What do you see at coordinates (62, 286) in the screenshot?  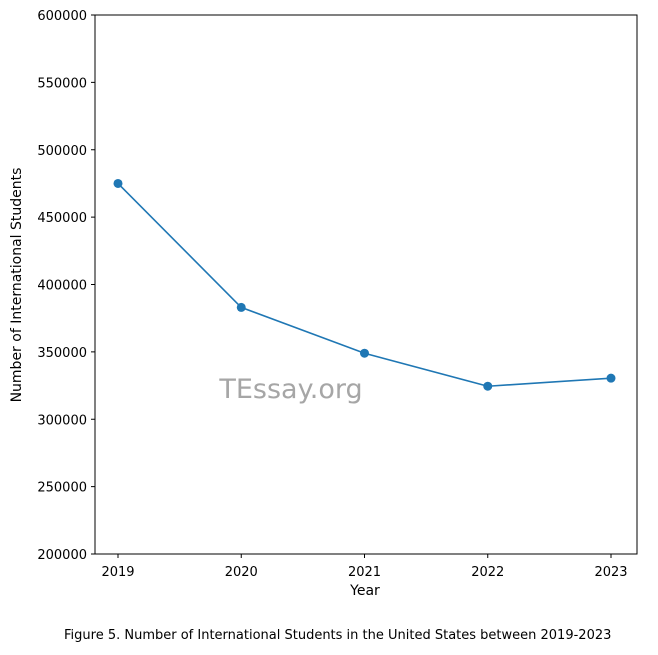 I see `y-tick-label: 400000` at bounding box center [62, 286].